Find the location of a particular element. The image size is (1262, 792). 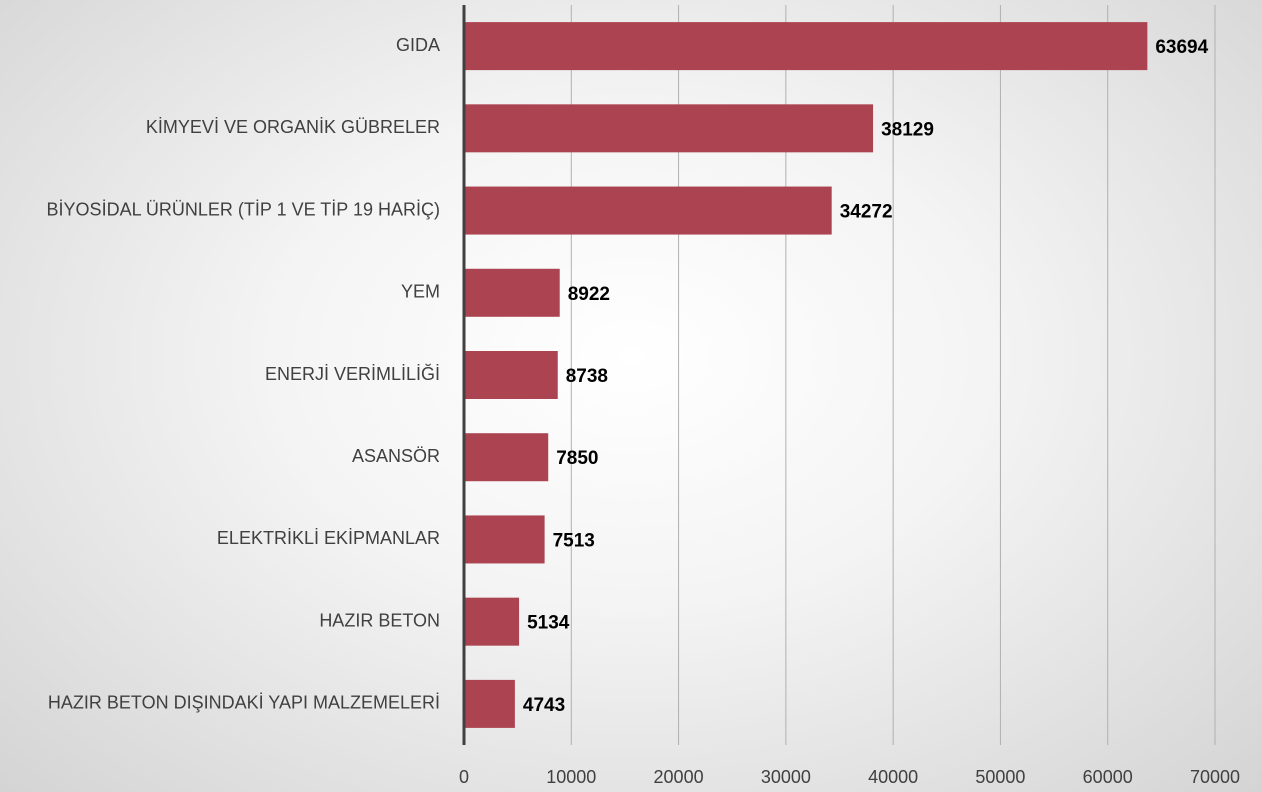

value-label: 5134 is located at coordinates (548, 623).